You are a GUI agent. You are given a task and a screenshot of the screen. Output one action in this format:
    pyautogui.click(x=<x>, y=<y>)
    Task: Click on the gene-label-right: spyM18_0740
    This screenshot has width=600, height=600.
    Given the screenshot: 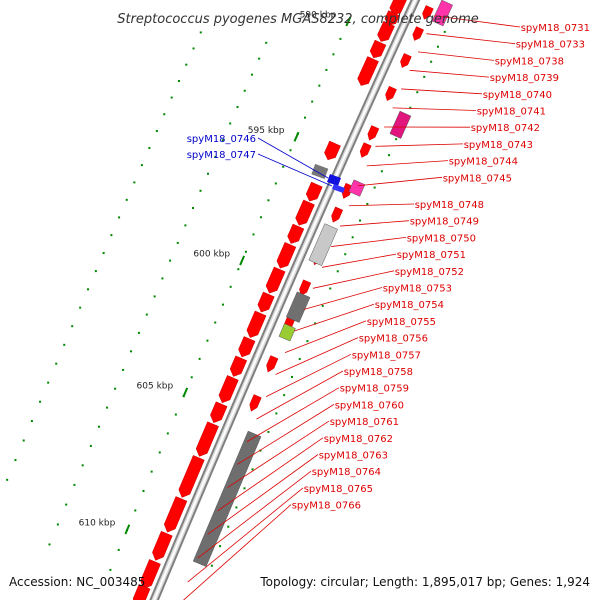 What is the action you would take?
    pyautogui.click(x=517, y=95)
    